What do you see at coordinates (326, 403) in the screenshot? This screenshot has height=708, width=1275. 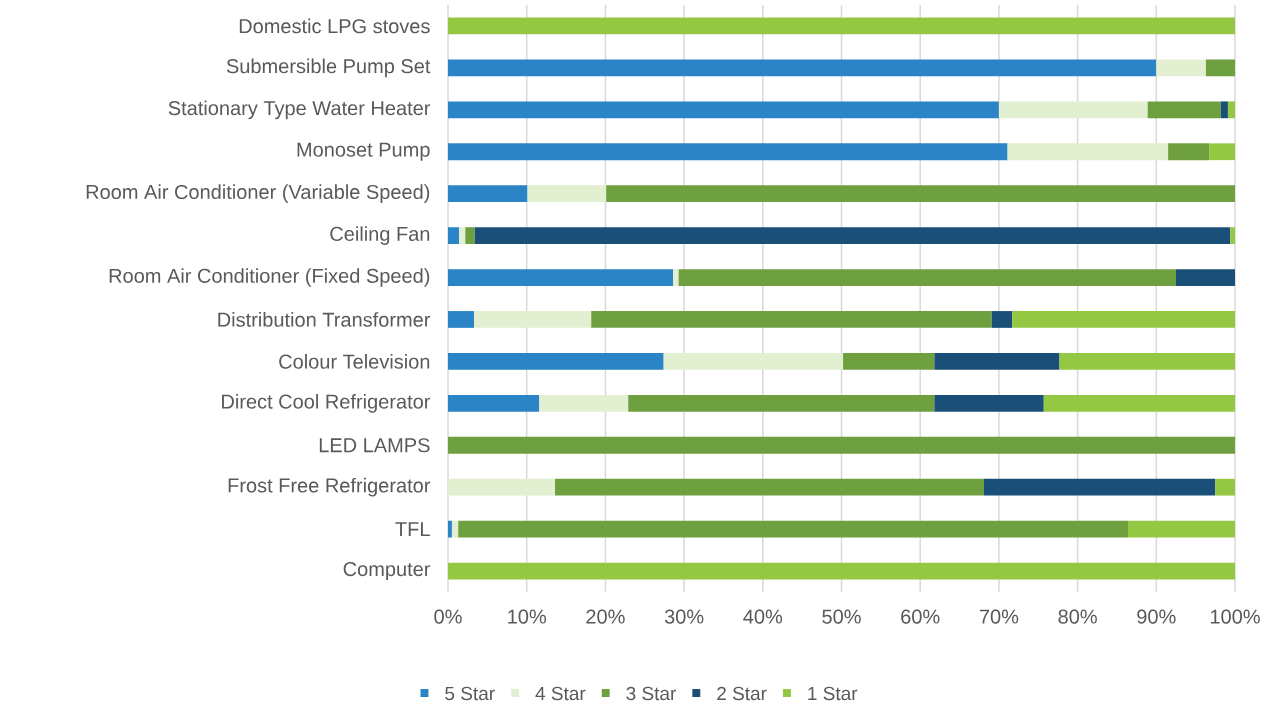 I see `y-tick-label: Direct Cool Refrigerator` at bounding box center [326, 403].